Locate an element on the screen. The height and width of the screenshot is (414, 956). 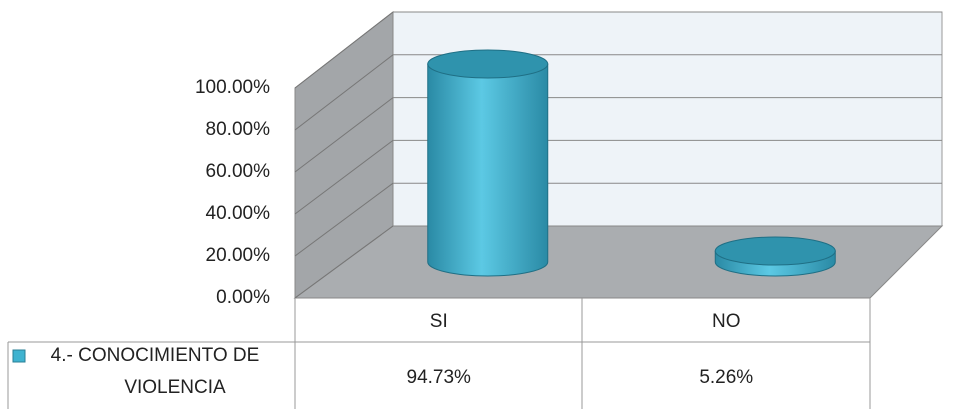
y-tick-label: 60.00% is located at coordinates (238, 171).